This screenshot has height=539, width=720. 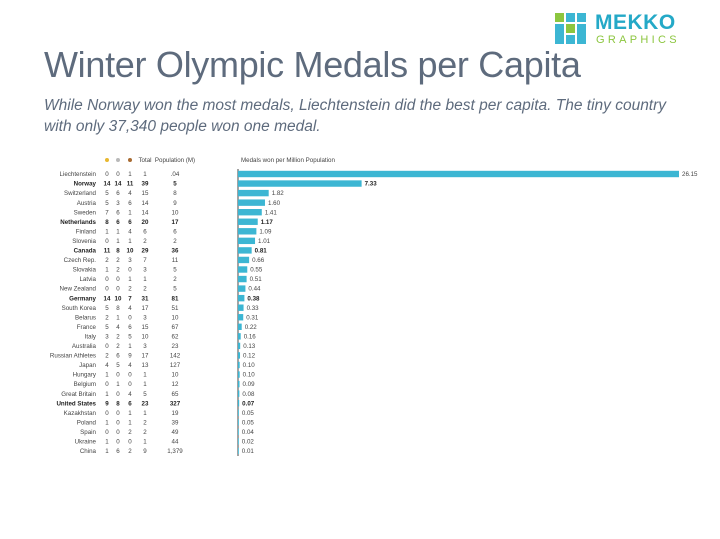 I want to click on bar-value-label: 1.82, so click(x=278, y=193).